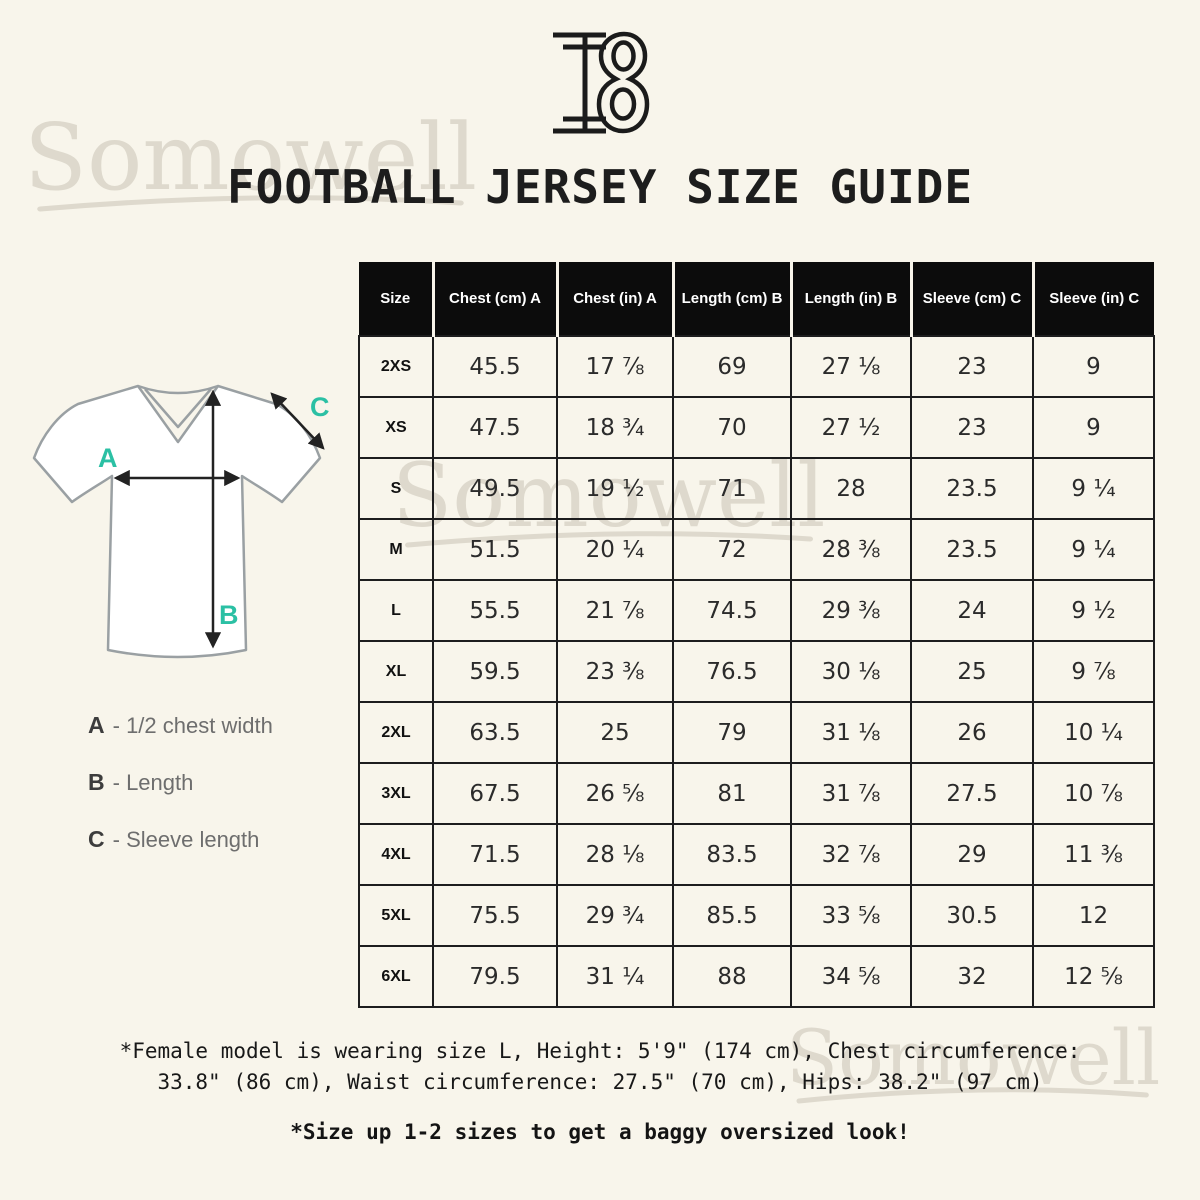 Image resolution: width=1200 pixels, height=1200 pixels. What do you see at coordinates (756, 488) in the screenshot?
I see `table-row: S 49.5 19 ½ 71 28 23.5 9 ¼` at bounding box center [756, 488].